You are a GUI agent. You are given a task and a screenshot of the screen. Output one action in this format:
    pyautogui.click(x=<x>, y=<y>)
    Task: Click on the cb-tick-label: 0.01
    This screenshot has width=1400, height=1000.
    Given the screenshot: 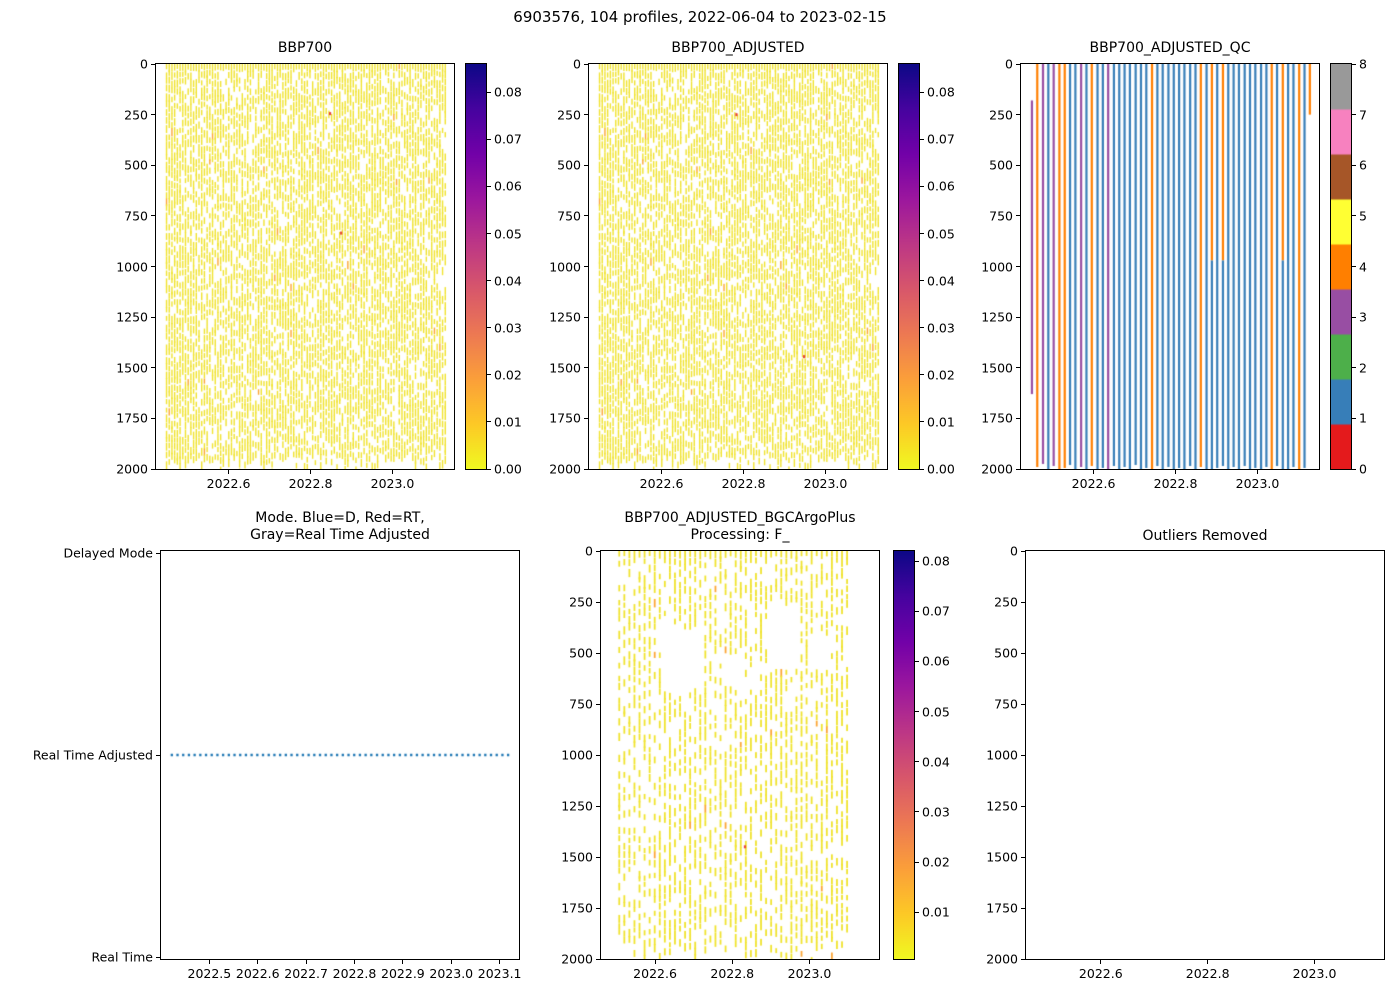 What is the action you would take?
    pyautogui.click(x=936, y=912)
    